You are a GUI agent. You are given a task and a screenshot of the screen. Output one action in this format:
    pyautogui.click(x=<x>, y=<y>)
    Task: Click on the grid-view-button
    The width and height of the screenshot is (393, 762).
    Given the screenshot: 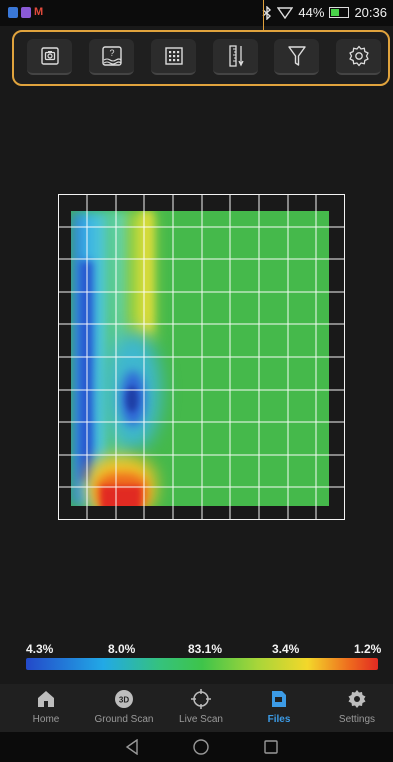 What is the action you would take?
    pyautogui.click(x=173, y=57)
    